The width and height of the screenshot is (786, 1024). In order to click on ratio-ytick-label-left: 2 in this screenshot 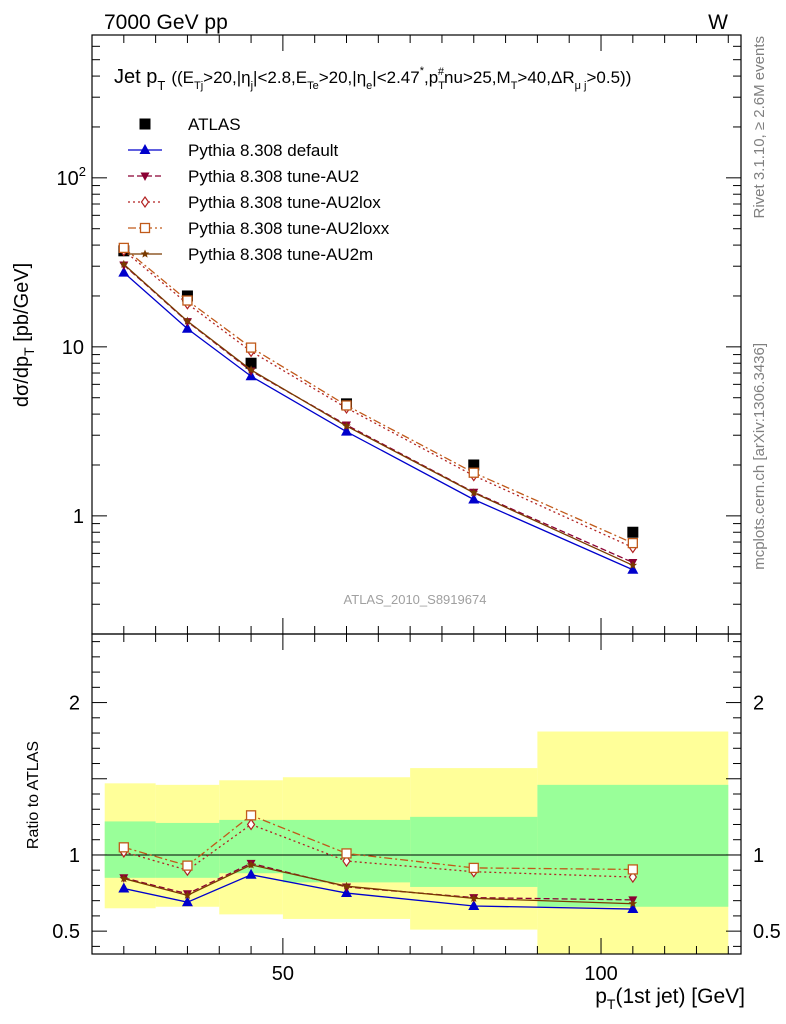, I will do `click(74, 704)`.